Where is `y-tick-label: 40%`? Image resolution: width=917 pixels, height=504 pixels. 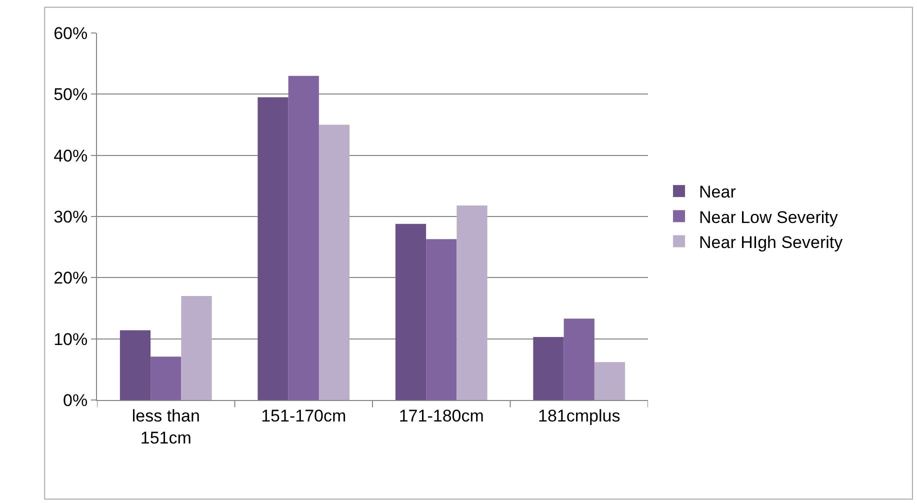
y-tick-label: 40% is located at coordinates (71, 156).